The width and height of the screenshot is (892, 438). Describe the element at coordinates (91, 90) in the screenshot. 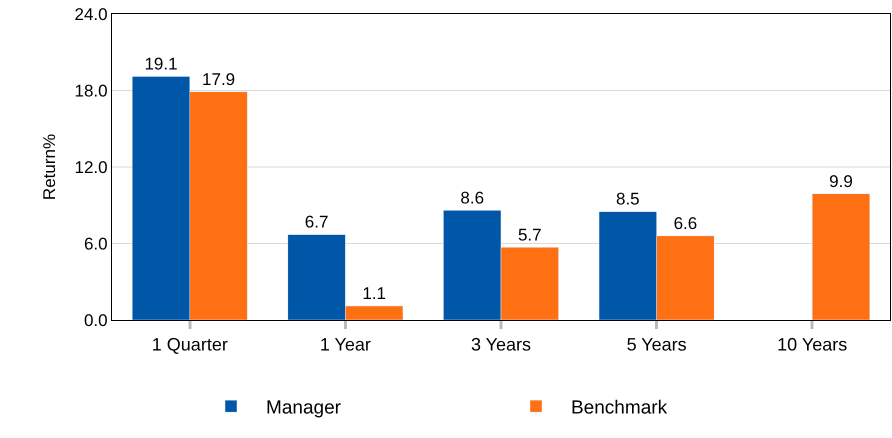

I see `y-tick-label: 18.0` at that location.